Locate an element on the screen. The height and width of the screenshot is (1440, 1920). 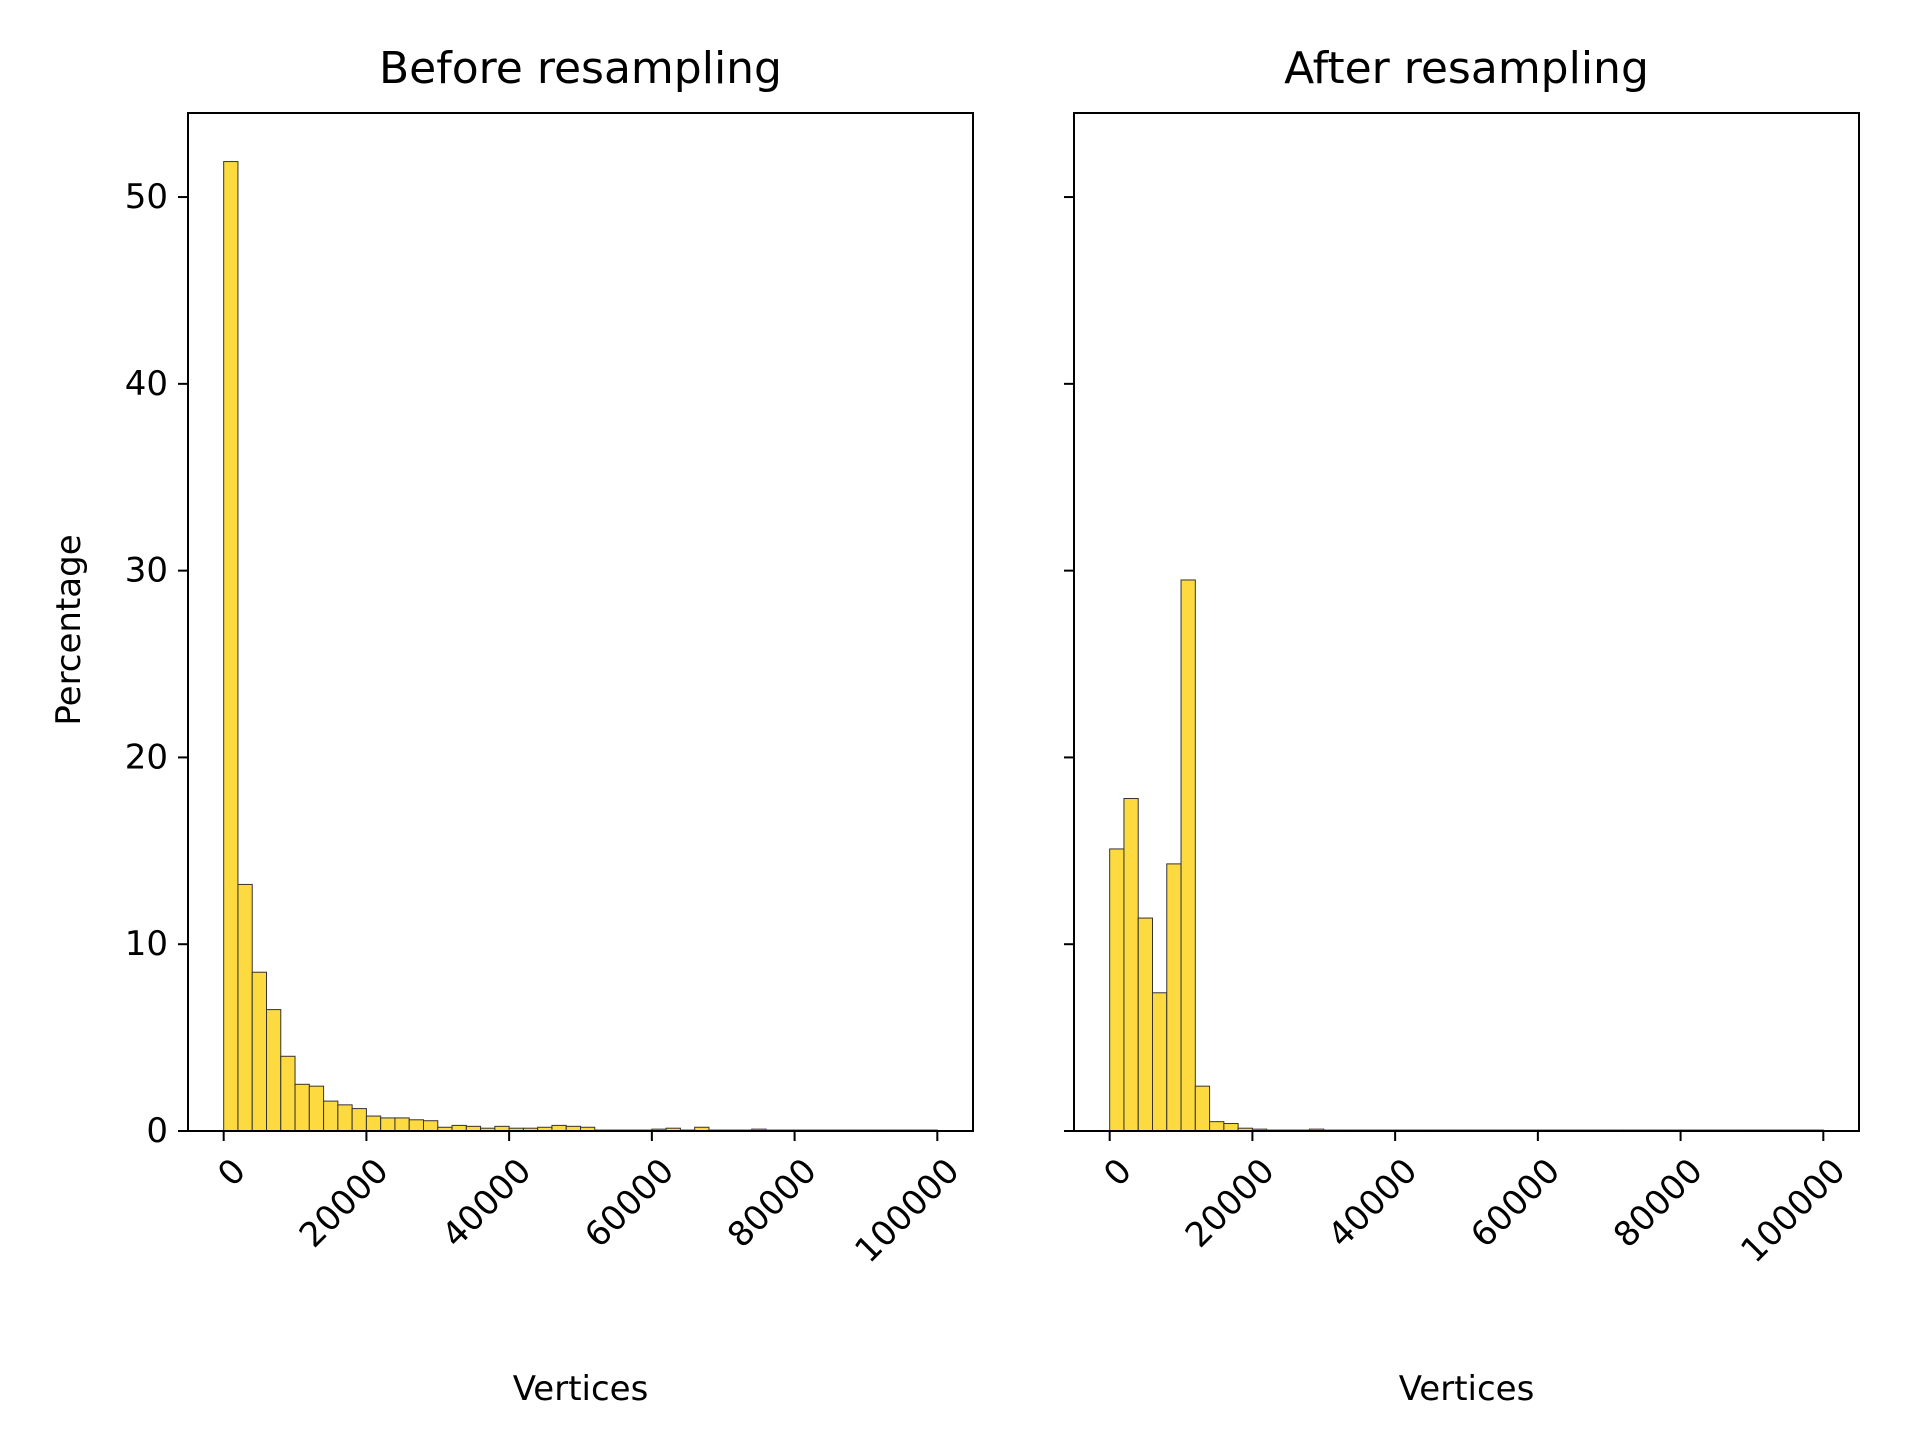
y-tick-label: 20 is located at coordinates (146, 757).